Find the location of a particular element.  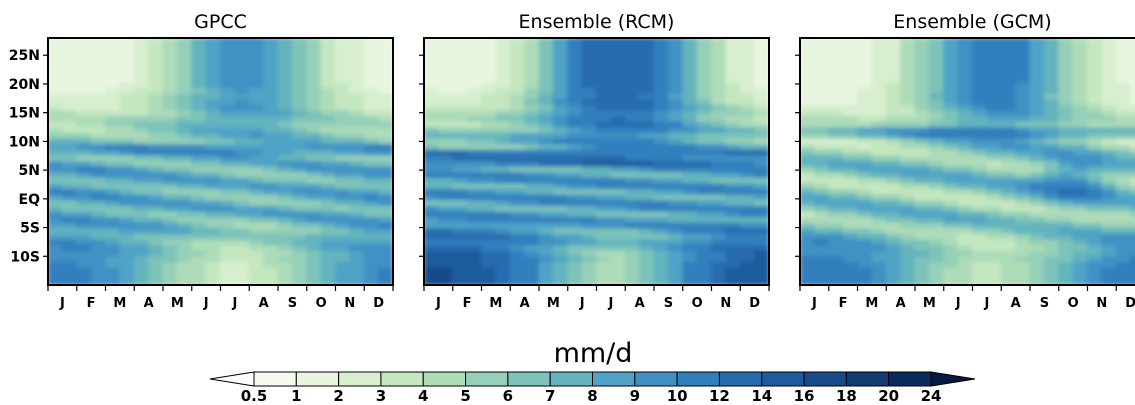

x-tick-label: M is located at coordinates (871, 303).